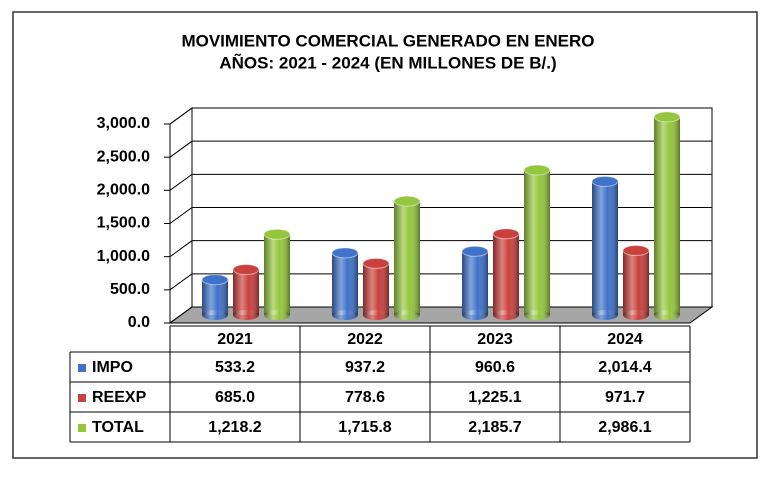 The image size is (780, 483). What do you see at coordinates (495, 367) in the screenshot?
I see `data-label: 960.6` at bounding box center [495, 367].